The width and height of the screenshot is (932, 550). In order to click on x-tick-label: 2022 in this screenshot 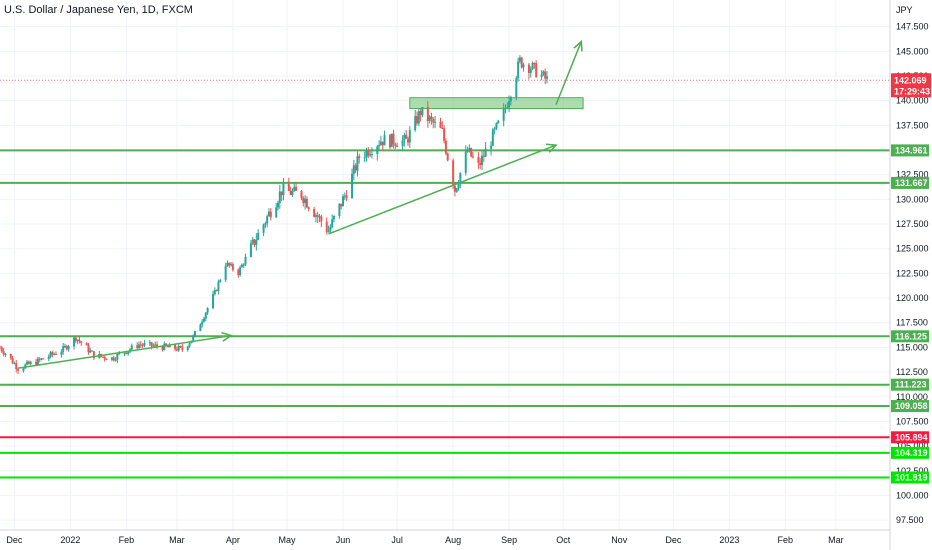, I will do `click(70, 540)`.